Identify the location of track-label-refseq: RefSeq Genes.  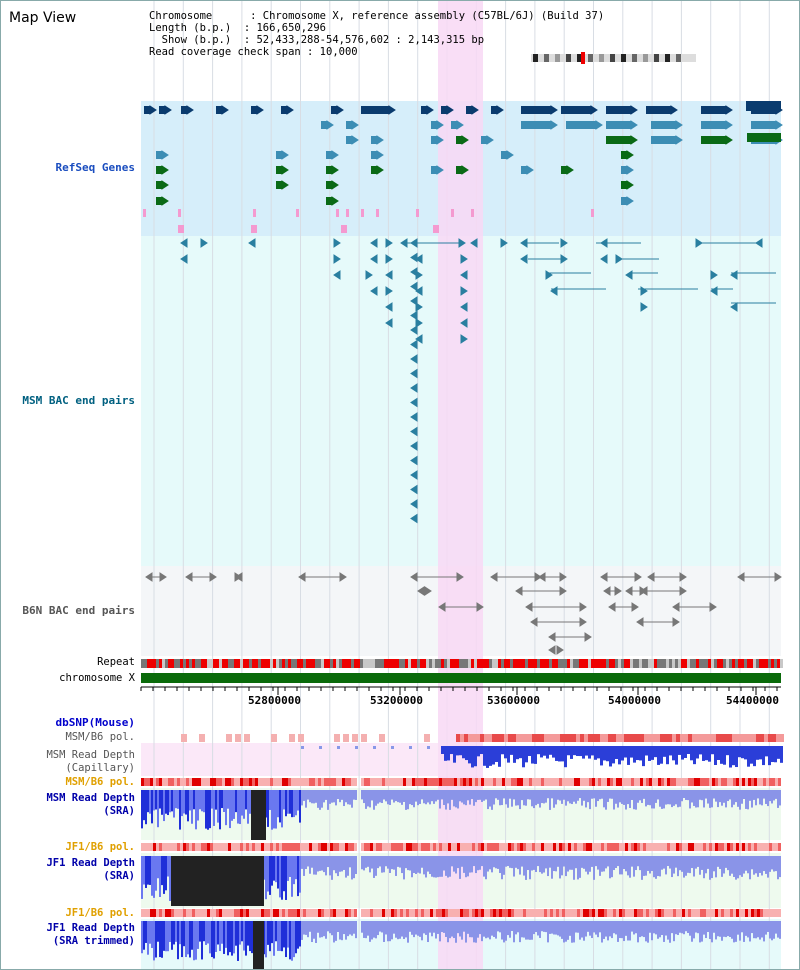
(95, 167).